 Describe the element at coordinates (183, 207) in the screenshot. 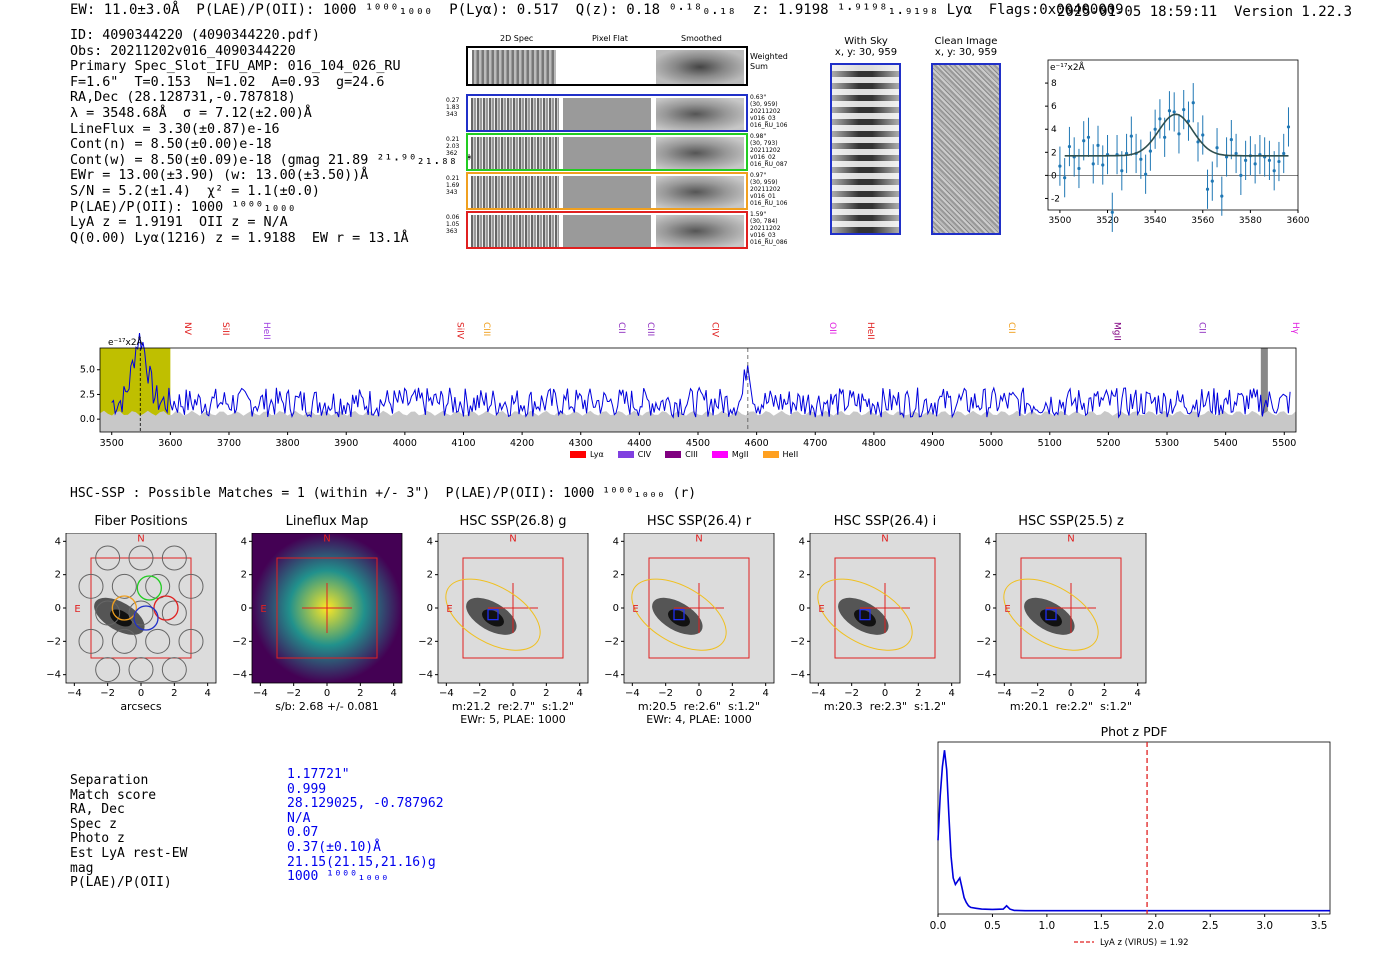

I see `info-line: P(LAE)/P(OII): 1000 ¹⁰⁰⁰₁₀₀₀` at that location.